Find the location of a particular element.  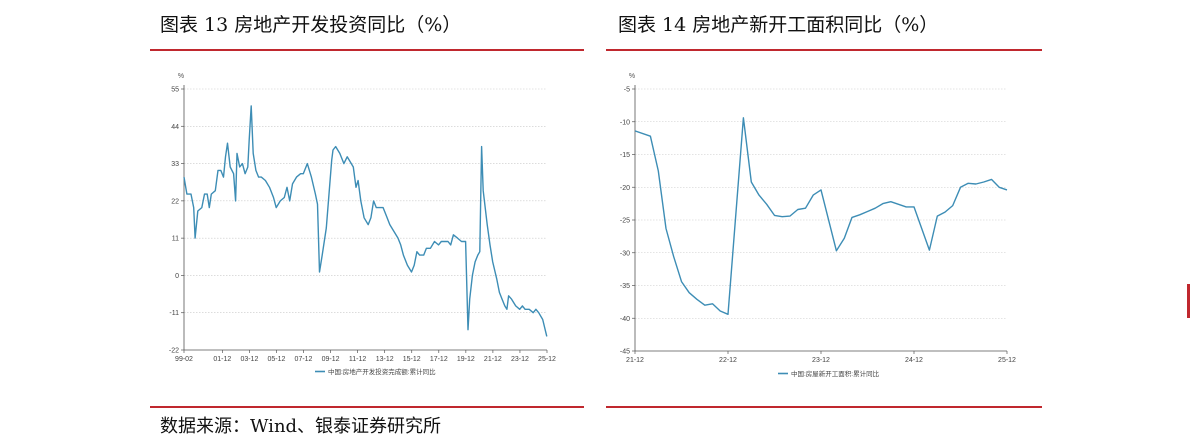

chart14-x-tick-label: 22-12 is located at coordinates (728, 360).